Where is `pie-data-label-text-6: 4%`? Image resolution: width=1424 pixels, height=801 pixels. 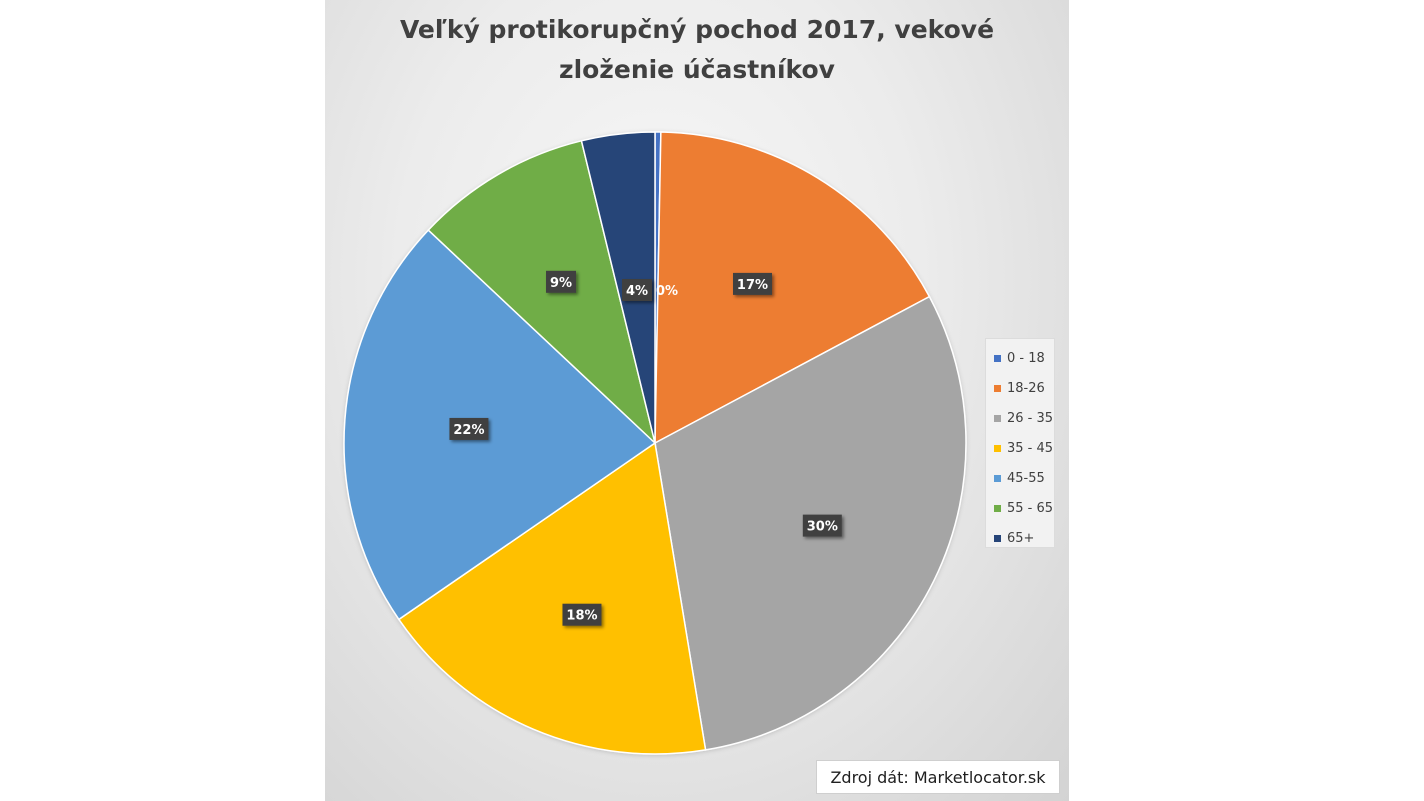
pie-data-label-text-6: 4% is located at coordinates (637, 291).